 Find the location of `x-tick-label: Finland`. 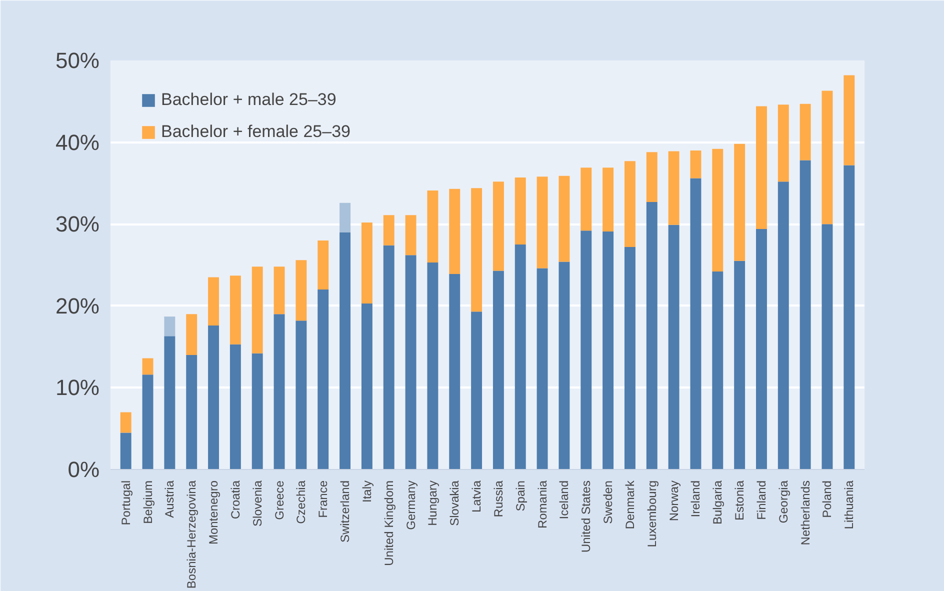

x-tick-label: Finland is located at coordinates (761, 500).